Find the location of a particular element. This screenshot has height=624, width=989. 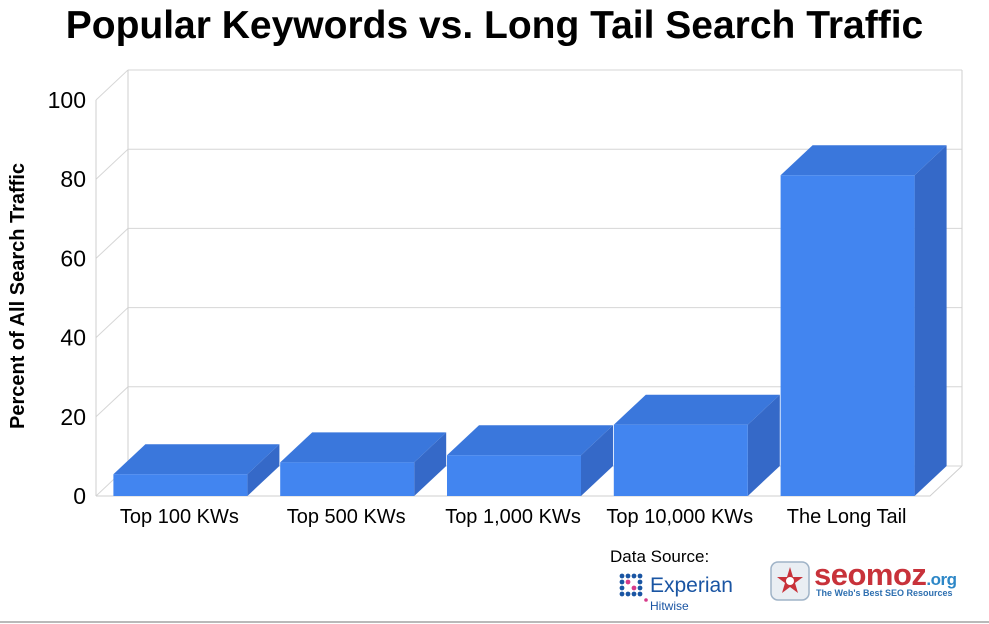

y-tick-label: 80 is located at coordinates (73, 179).